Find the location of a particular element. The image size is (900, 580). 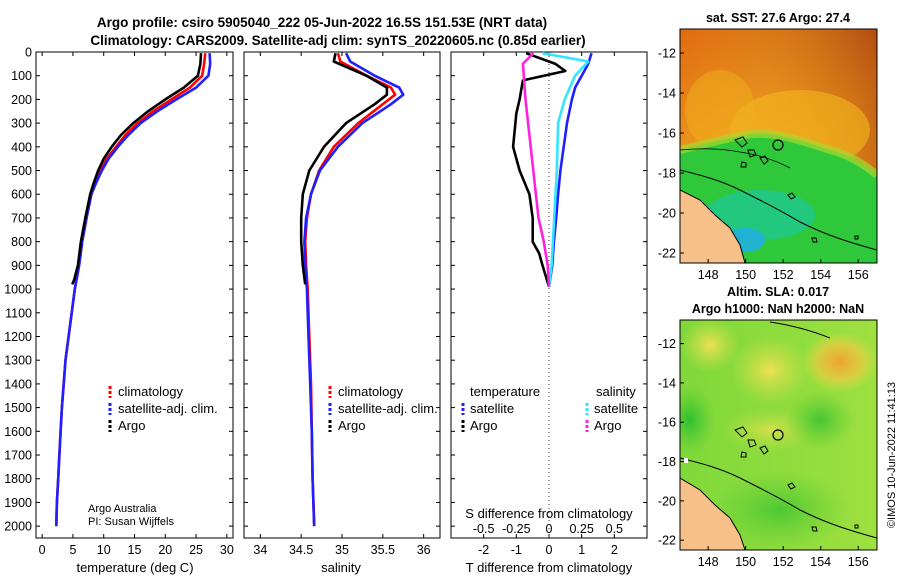

y-tick-label: 100 is located at coordinates (21, 76).